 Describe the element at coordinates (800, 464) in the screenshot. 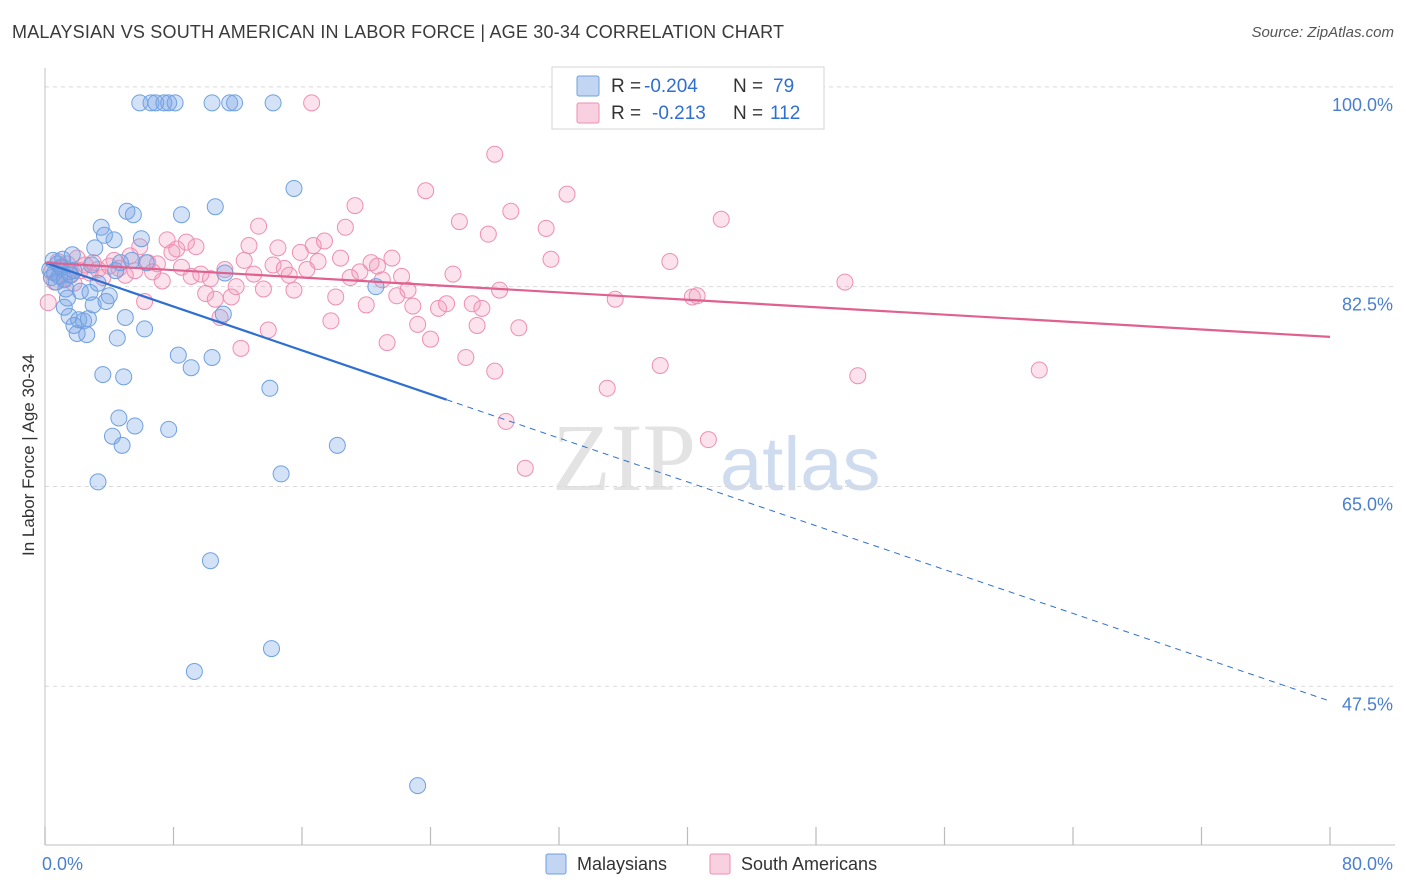

I see `watermark-atlas: atlas` at that location.